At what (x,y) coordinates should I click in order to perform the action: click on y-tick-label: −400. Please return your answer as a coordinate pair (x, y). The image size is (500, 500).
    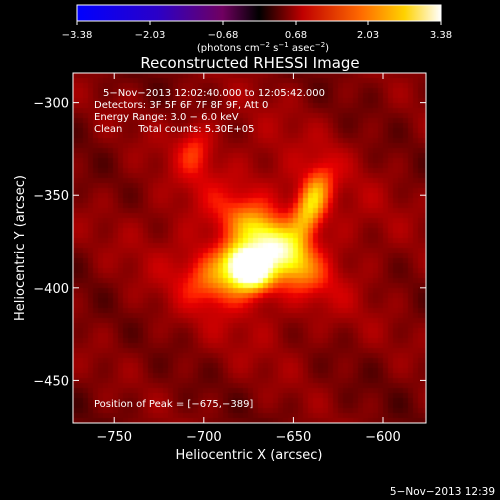
    Looking at the image, I should click on (51, 289).